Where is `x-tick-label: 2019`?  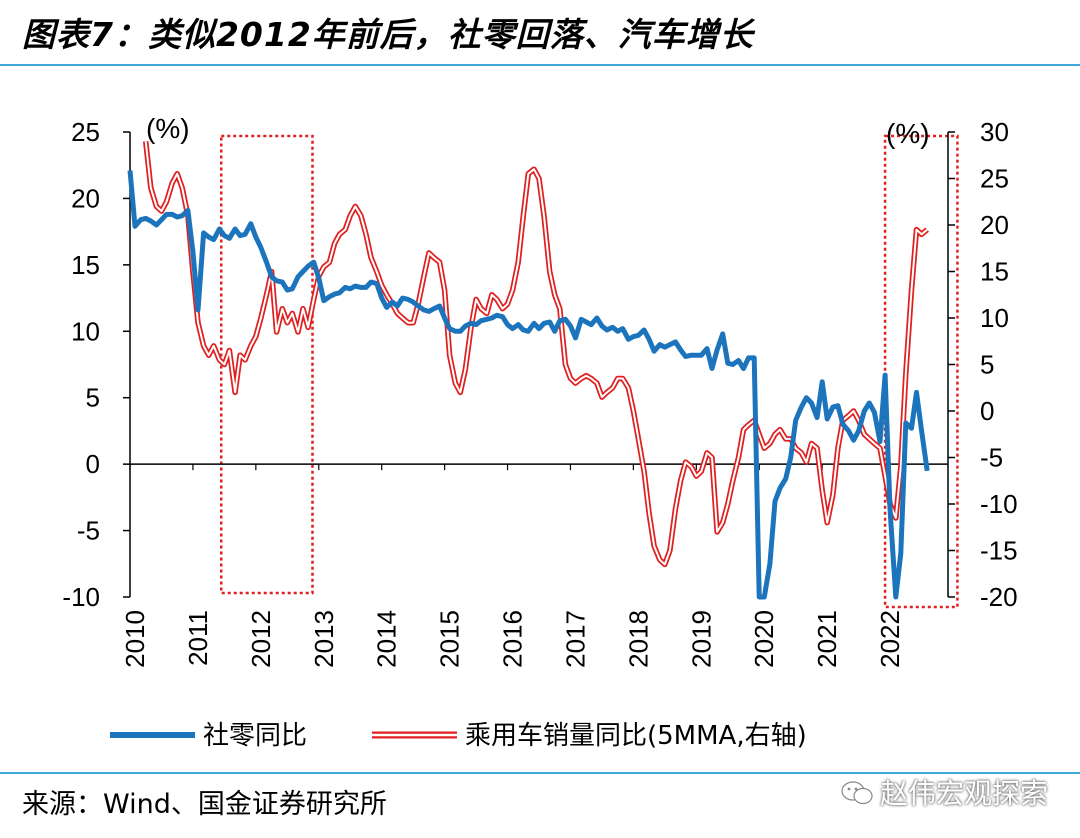
x-tick-label: 2019 is located at coordinates (701, 639).